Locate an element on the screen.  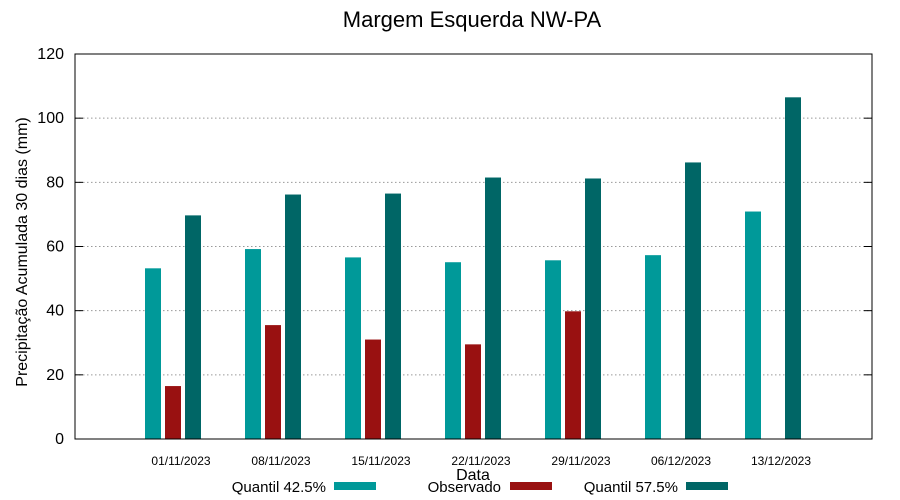
y-tick-label: 40 is located at coordinates (55, 311).